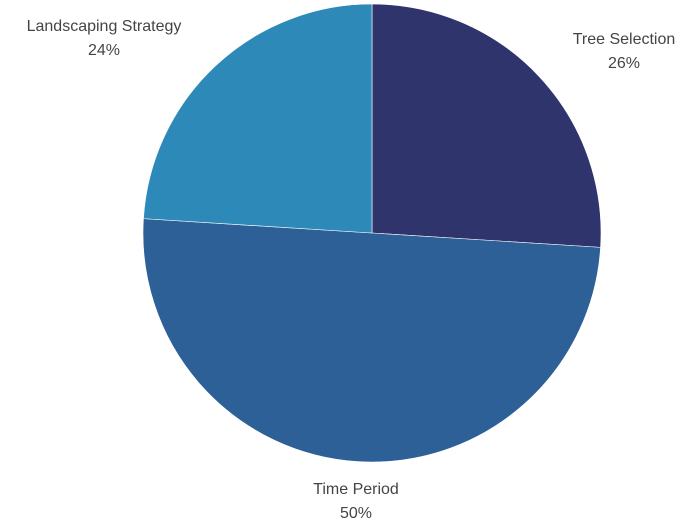 The image size is (687, 521). What do you see at coordinates (624, 39) in the screenshot?
I see `slice-label-tree-selection: Tree Selection` at bounding box center [624, 39].